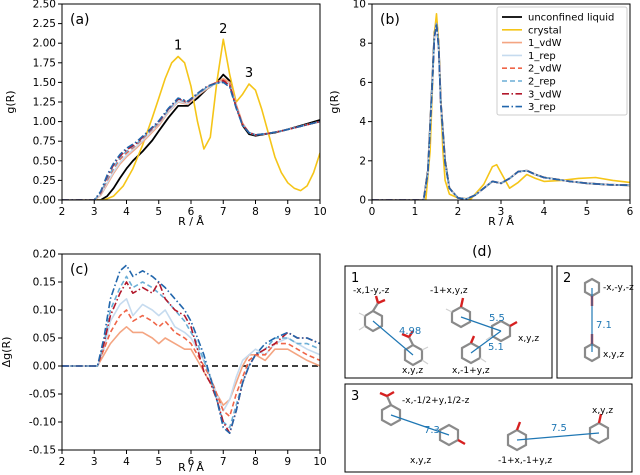 Image resolution: width=640 pixels, height=475 pixels. I want to click on c-xtick-label: 4, so click(126, 462).